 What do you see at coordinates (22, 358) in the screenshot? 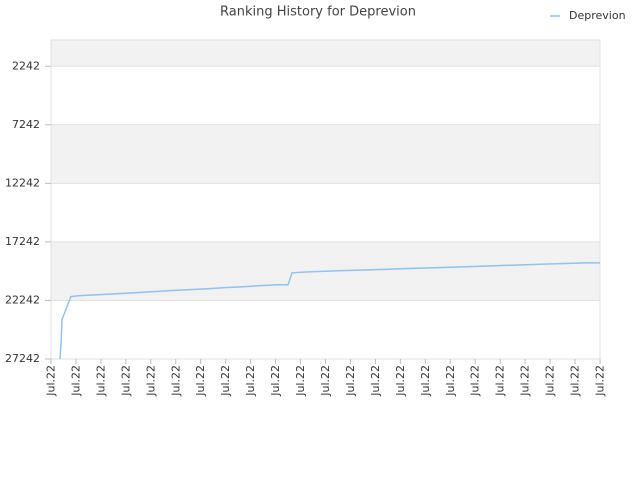
I see `y-tick-label: 27242` at bounding box center [22, 358].